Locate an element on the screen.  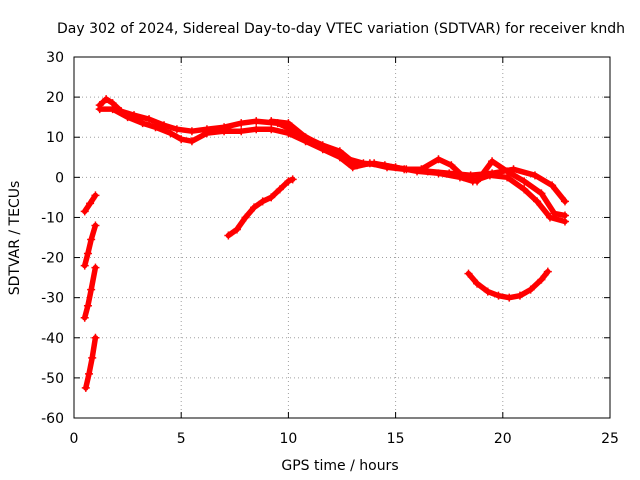
x-axis-label: GPS time / hours is located at coordinates (339, 466).